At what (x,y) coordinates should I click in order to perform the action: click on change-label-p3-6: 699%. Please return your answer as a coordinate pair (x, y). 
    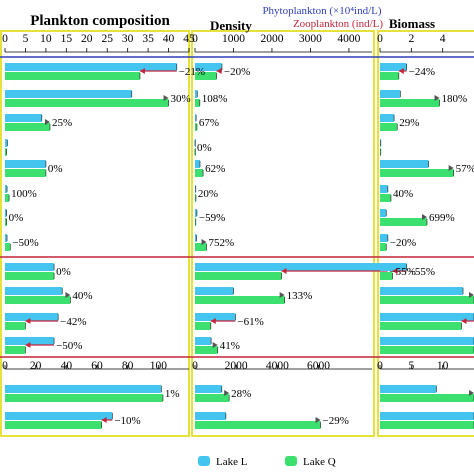
    Looking at the image, I should click on (442, 218).